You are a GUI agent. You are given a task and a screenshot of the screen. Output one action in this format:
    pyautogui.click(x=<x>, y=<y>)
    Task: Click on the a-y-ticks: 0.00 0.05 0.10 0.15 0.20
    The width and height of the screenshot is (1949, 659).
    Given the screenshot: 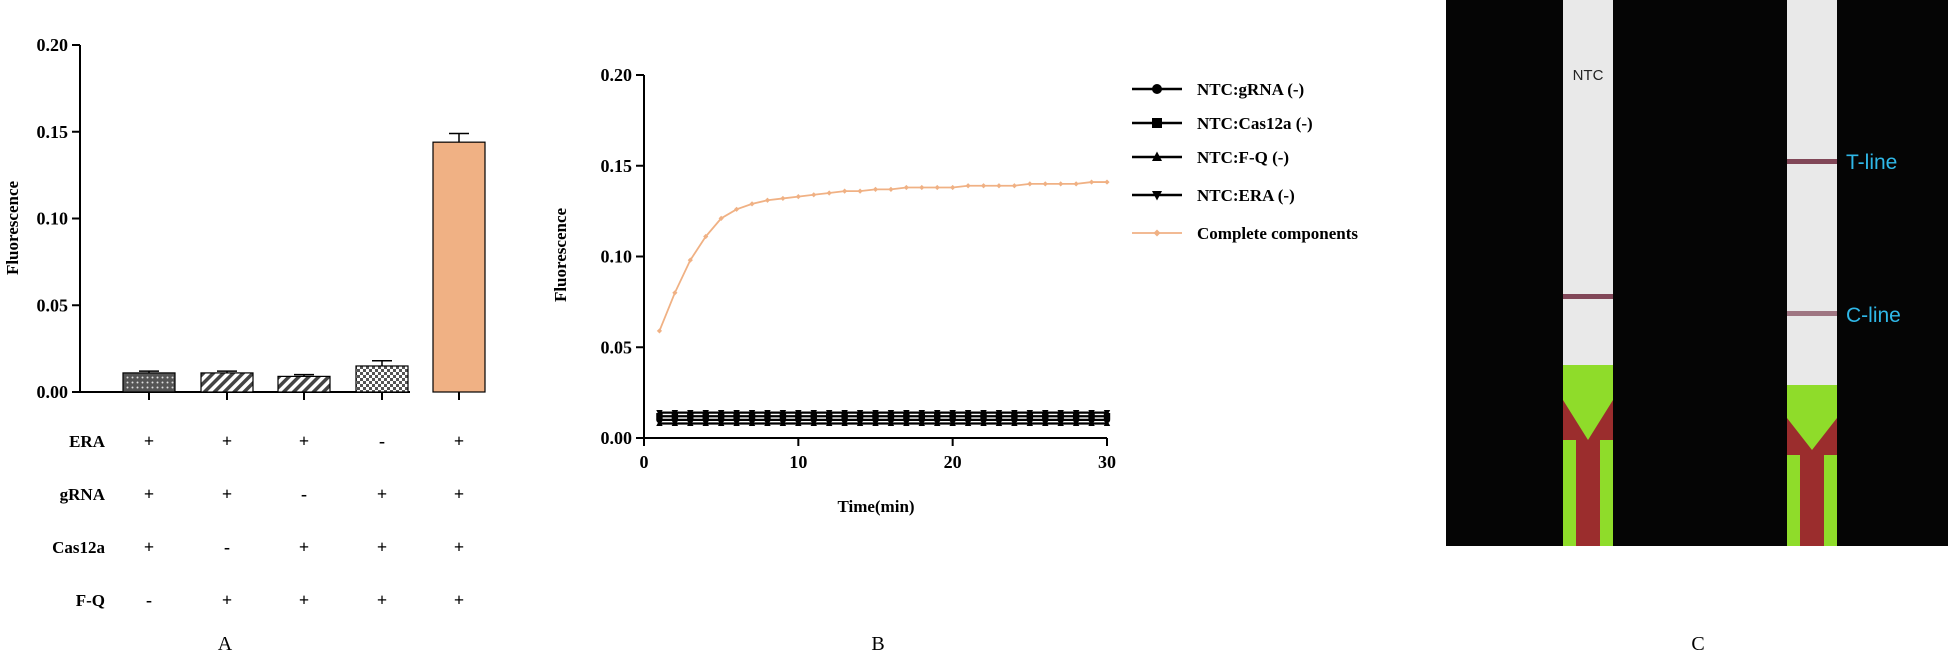 What is the action you would take?
    pyautogui.click(x=58, y=218)
    